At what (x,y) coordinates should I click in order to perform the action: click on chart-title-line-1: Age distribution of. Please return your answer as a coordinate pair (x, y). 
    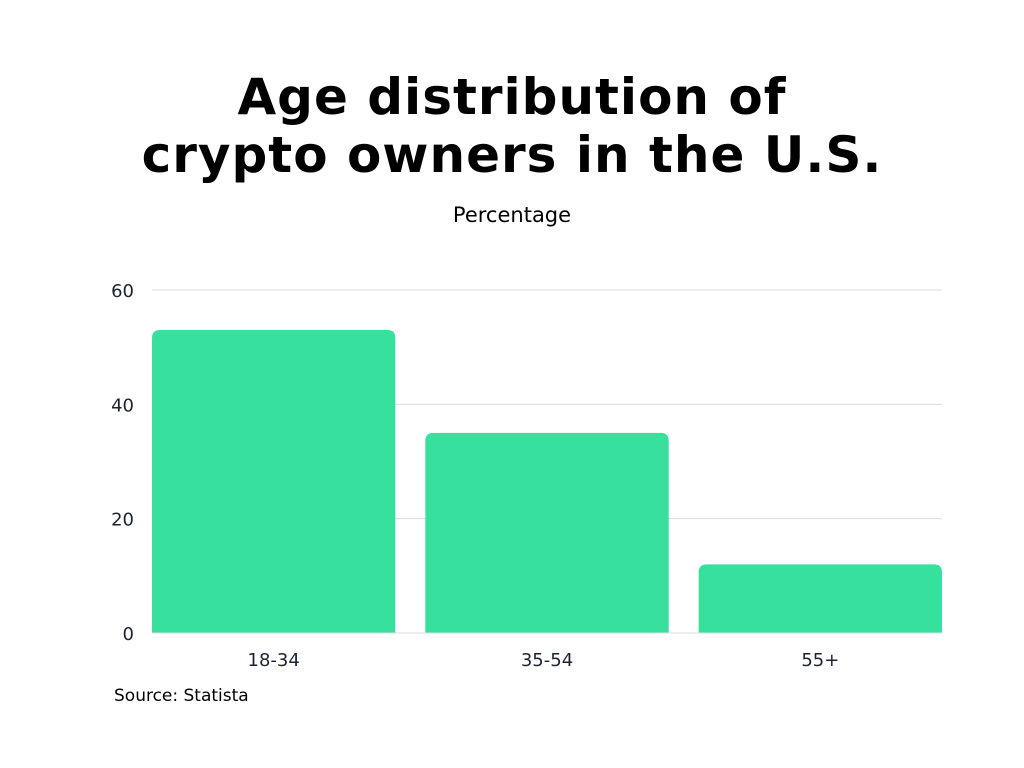
    Looking at the image, I should click on (512, 97).